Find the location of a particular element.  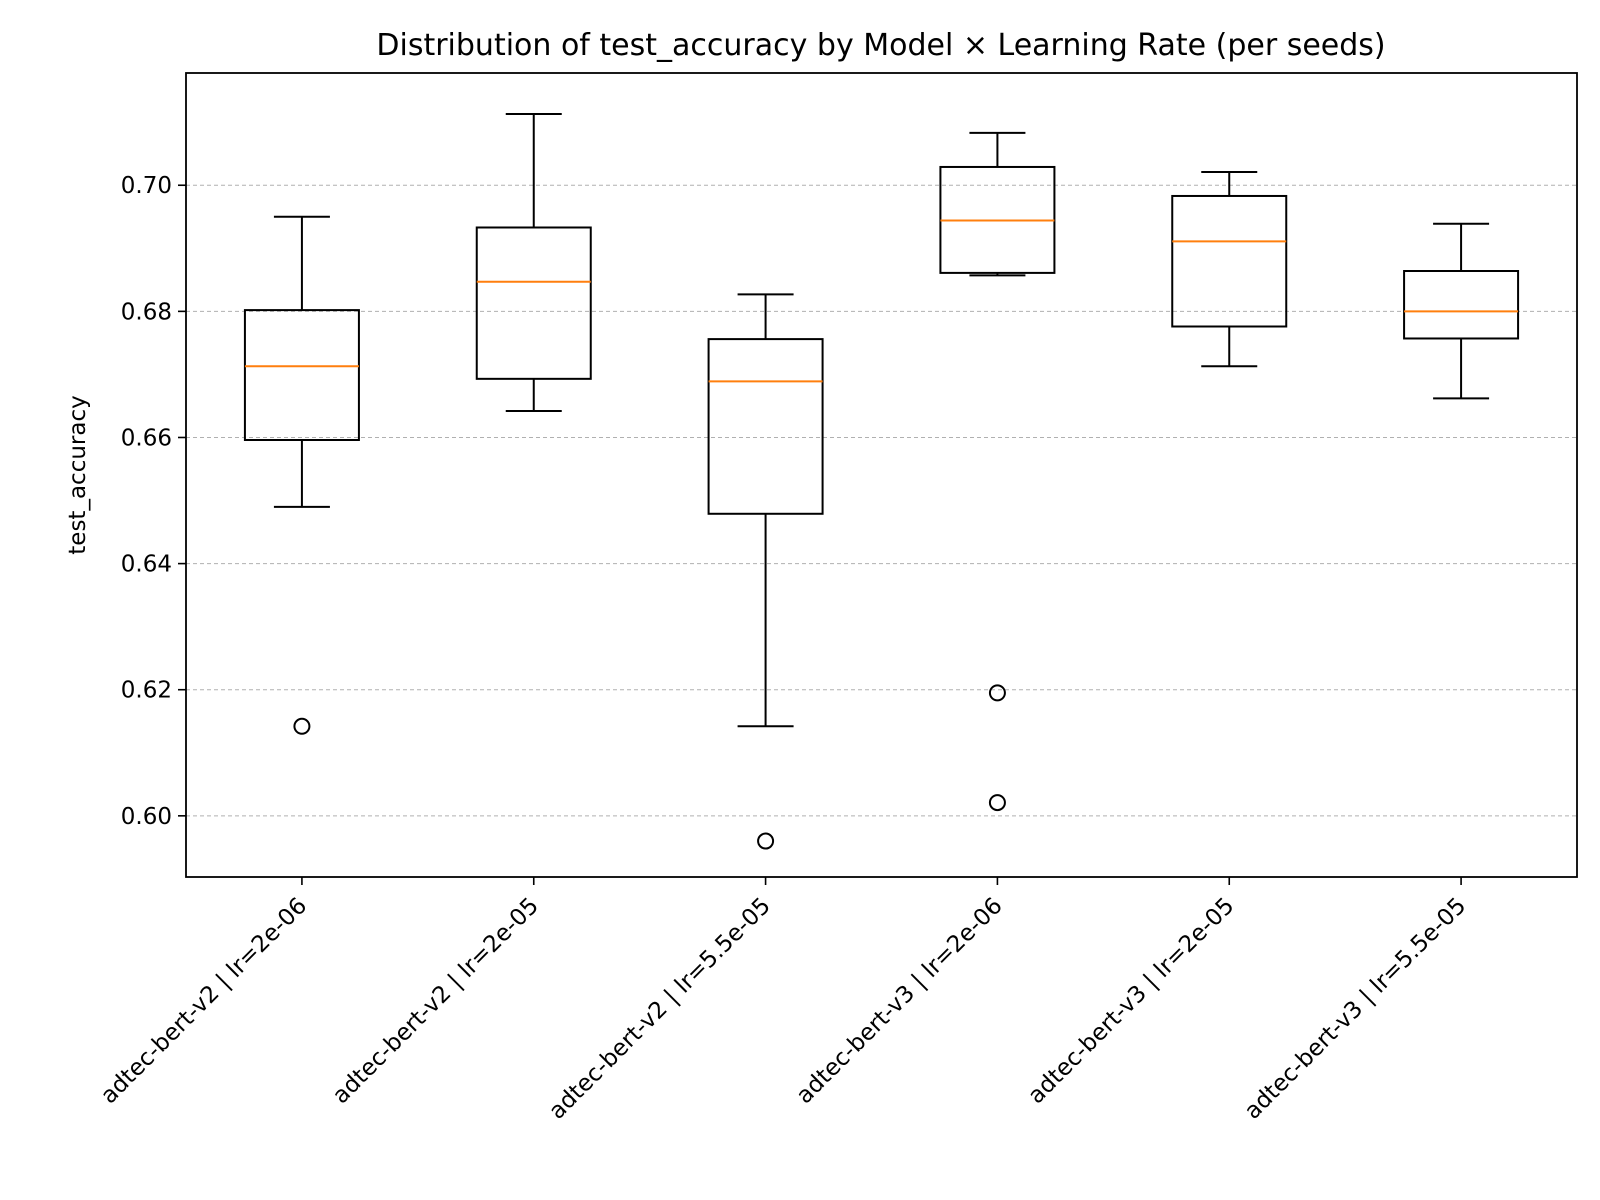

y-tick-label: 0.70 is located at coordinates (146, 186).